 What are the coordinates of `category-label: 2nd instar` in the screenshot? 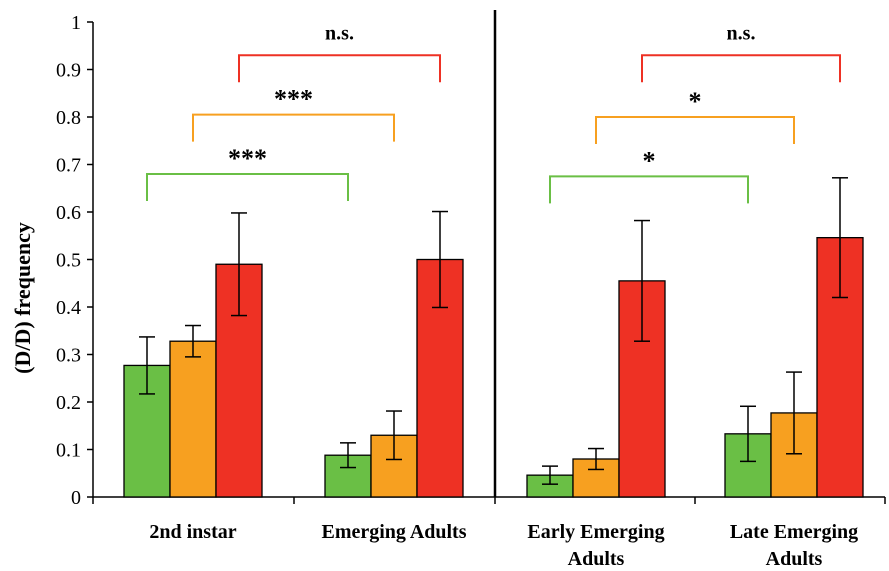 It's located at (192, 532).